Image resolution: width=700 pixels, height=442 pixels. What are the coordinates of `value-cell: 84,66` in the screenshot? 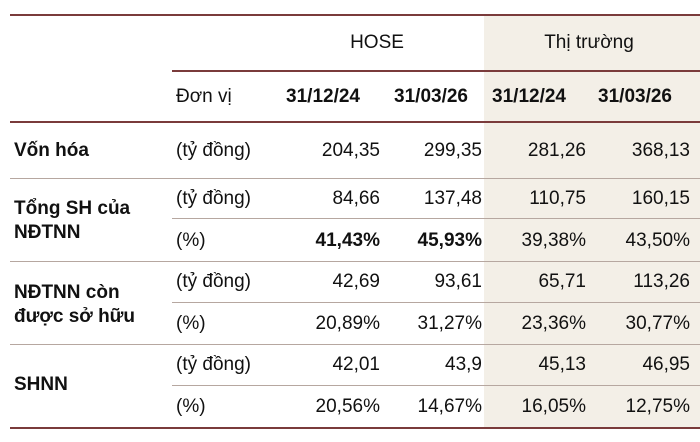 It's located at (356, 198).